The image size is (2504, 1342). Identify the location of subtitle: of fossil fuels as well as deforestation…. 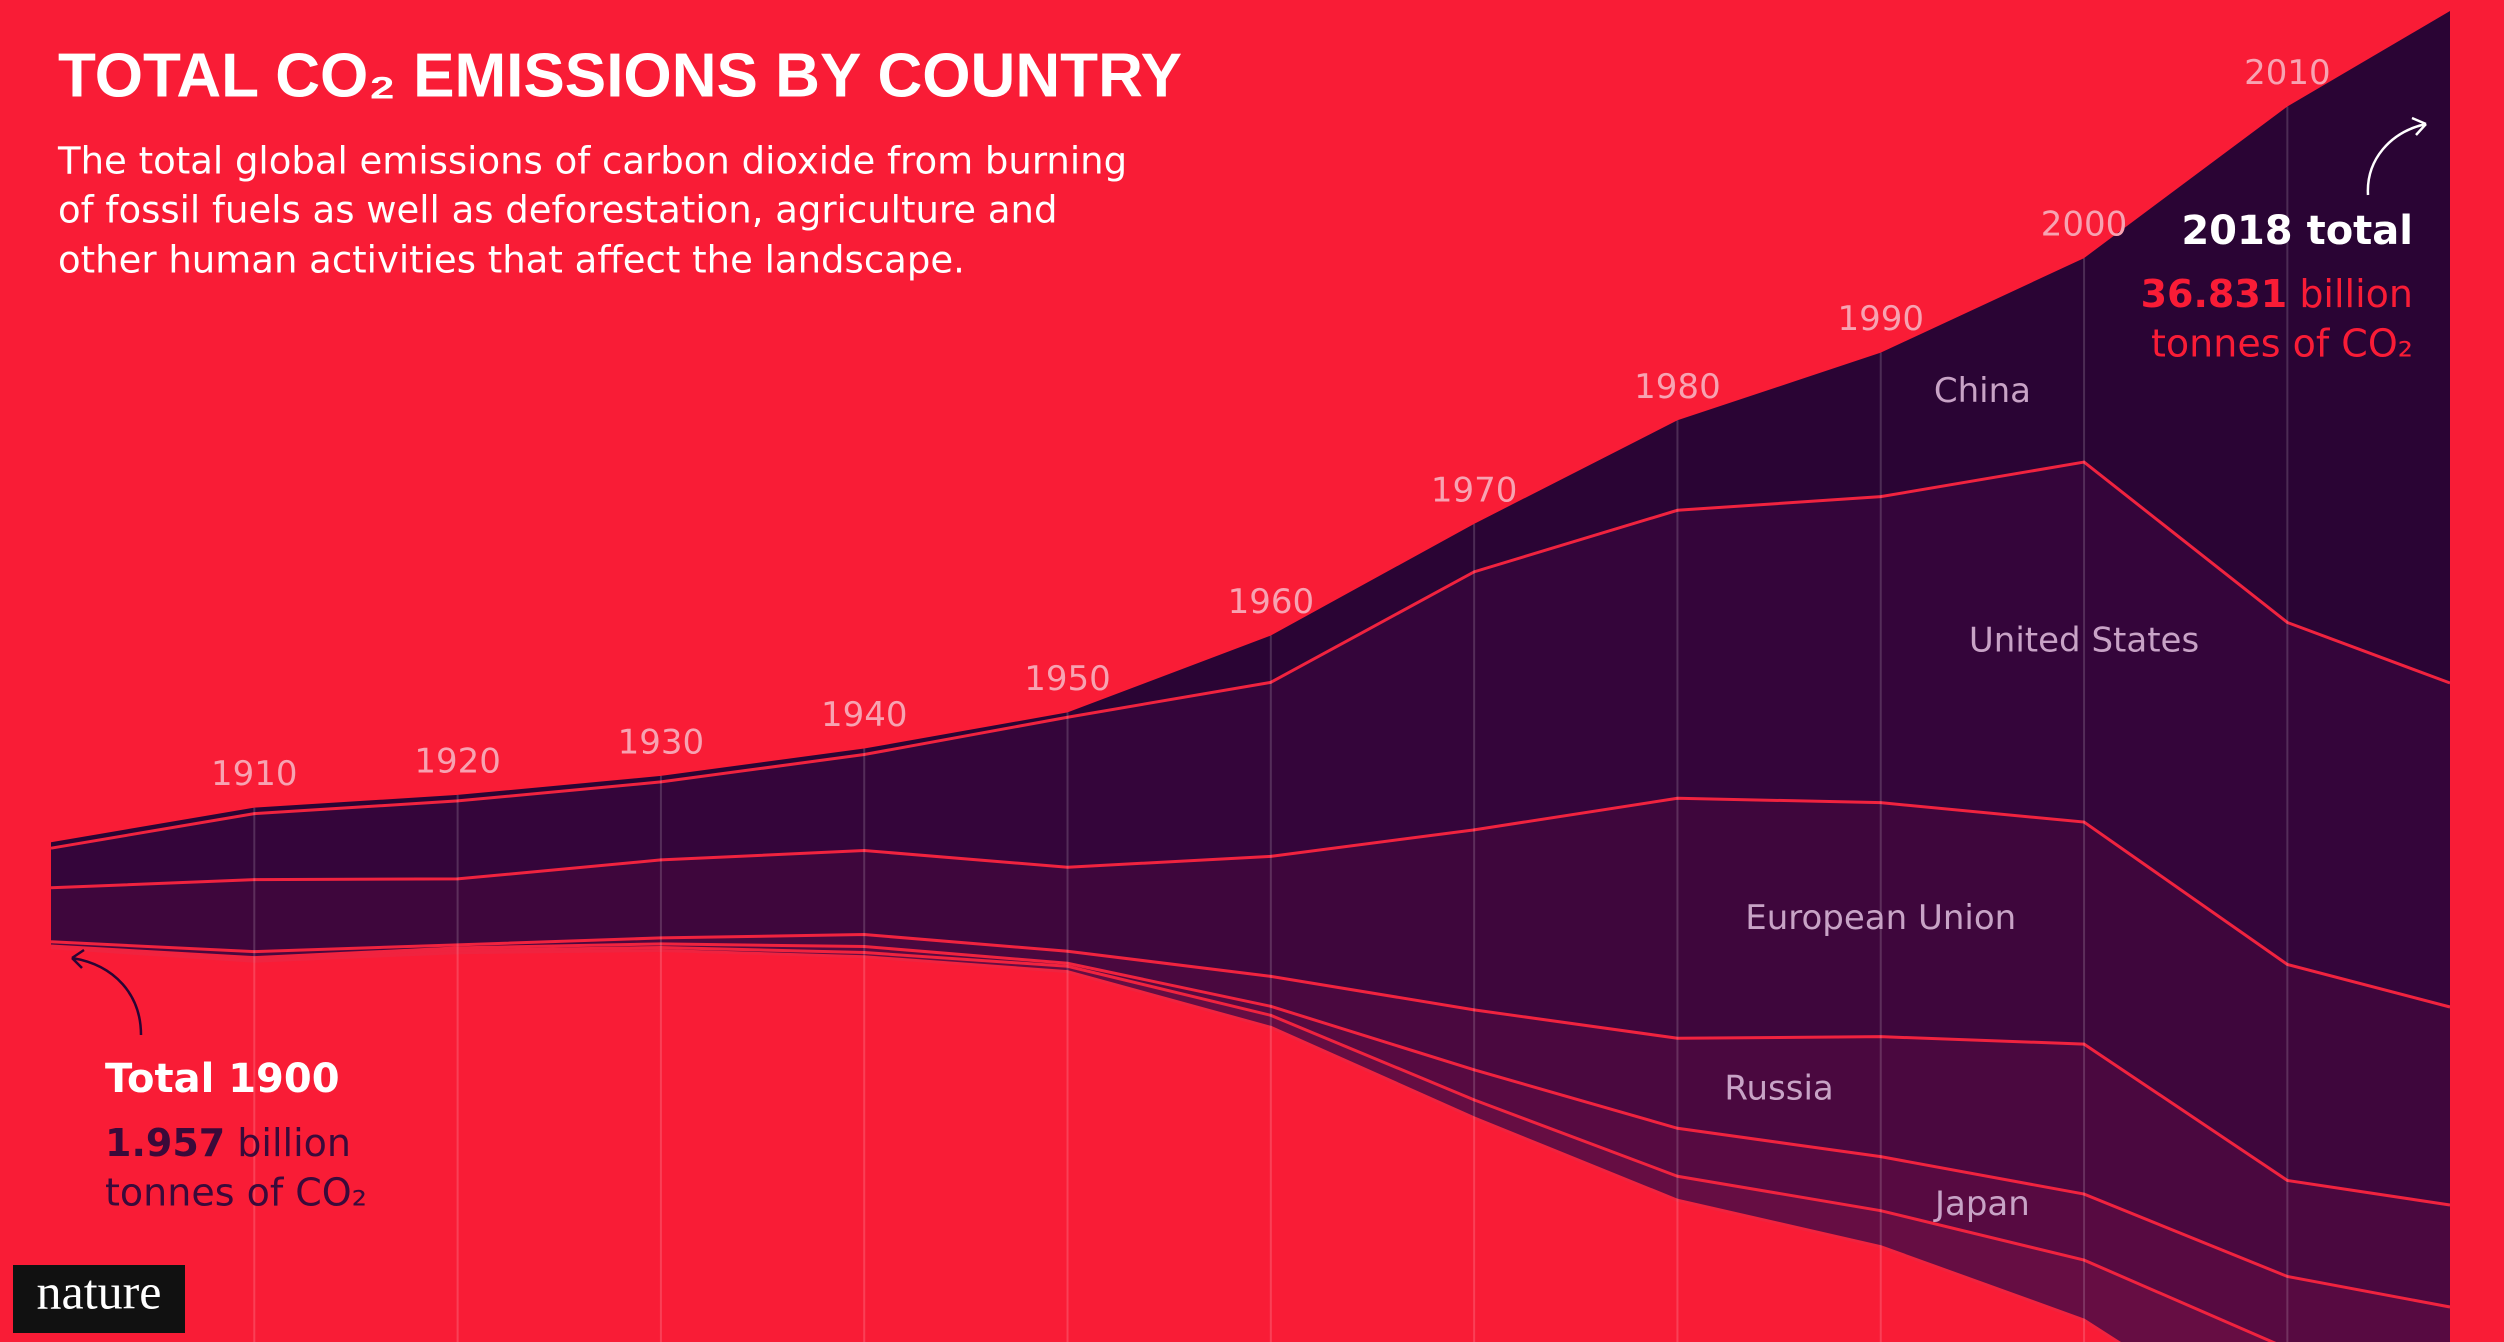
(557, 210).